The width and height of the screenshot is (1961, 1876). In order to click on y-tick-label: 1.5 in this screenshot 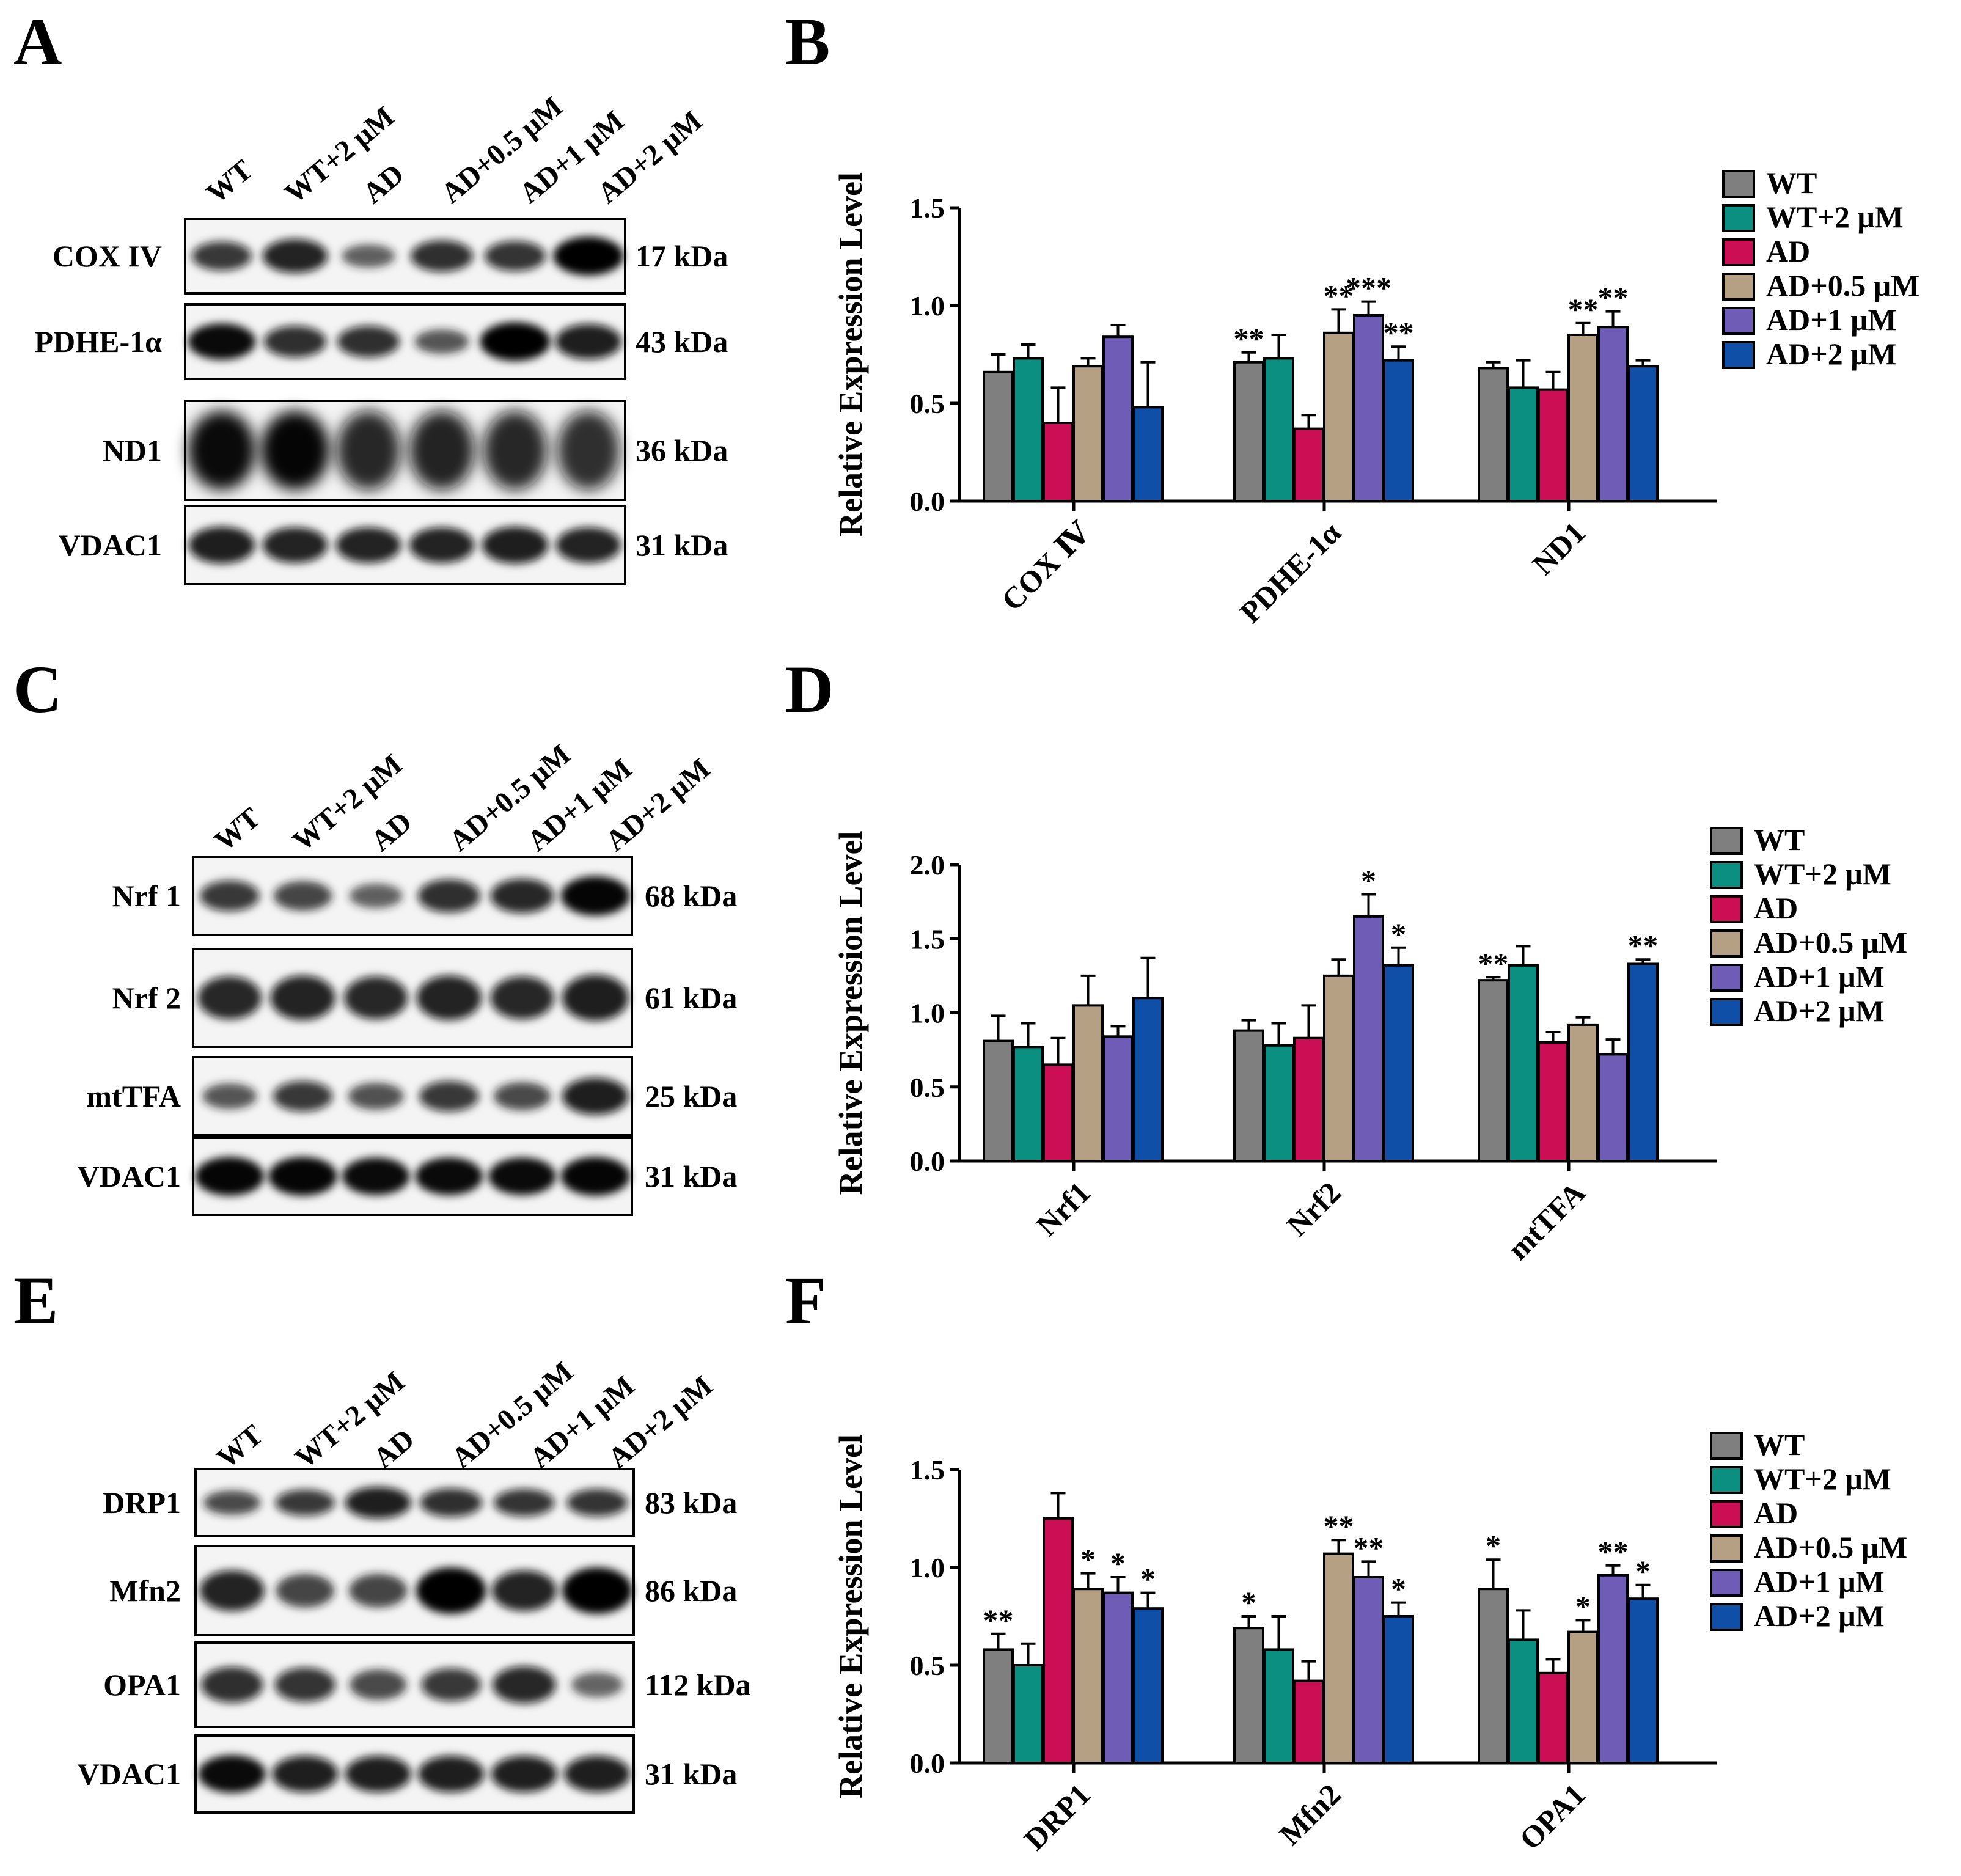, I will do `click(928, 938)`.